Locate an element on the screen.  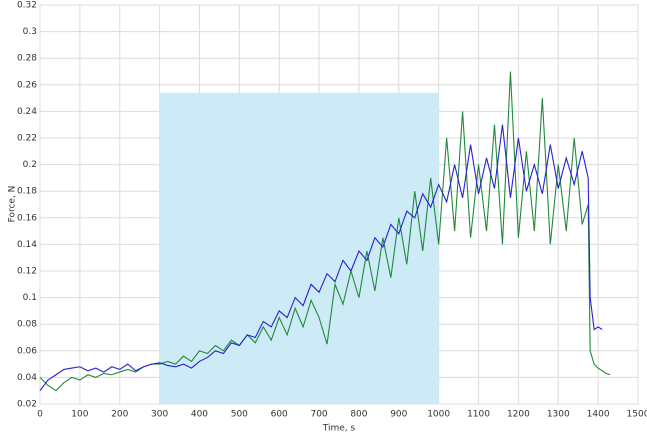
x-tick-label: 400 is located at coordinates (199, 415).